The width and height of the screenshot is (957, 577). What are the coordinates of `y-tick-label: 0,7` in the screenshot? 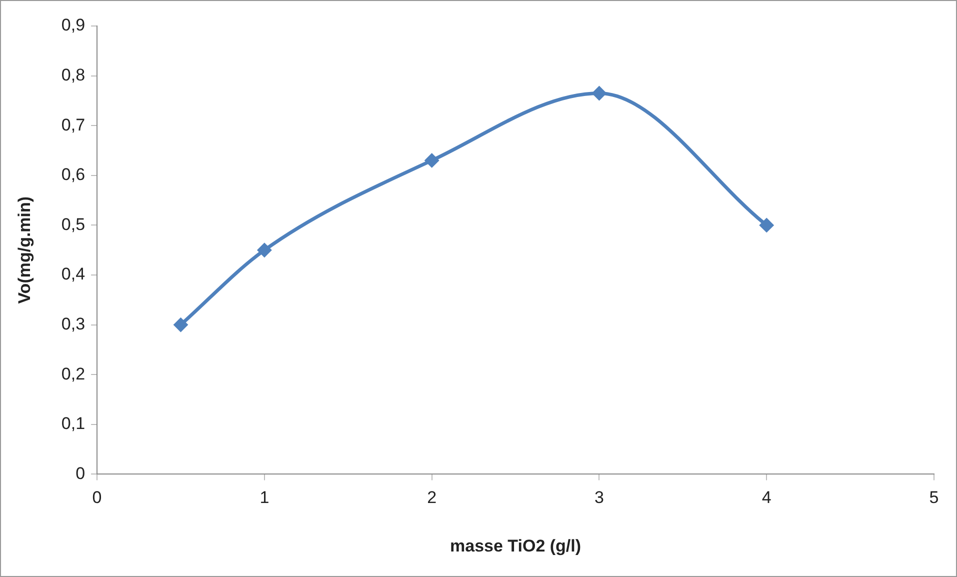 It's located at (73, 124).